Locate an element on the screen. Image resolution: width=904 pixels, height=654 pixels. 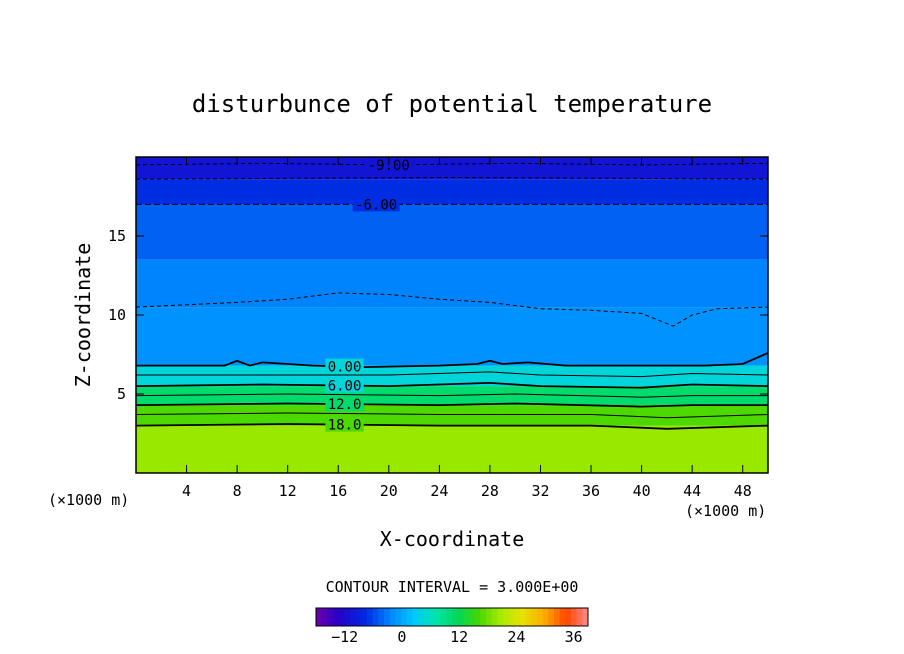
contour-interval-label: CONTOUR INTERVAL = 3.000E+00 is located at coordinates (452, 587).